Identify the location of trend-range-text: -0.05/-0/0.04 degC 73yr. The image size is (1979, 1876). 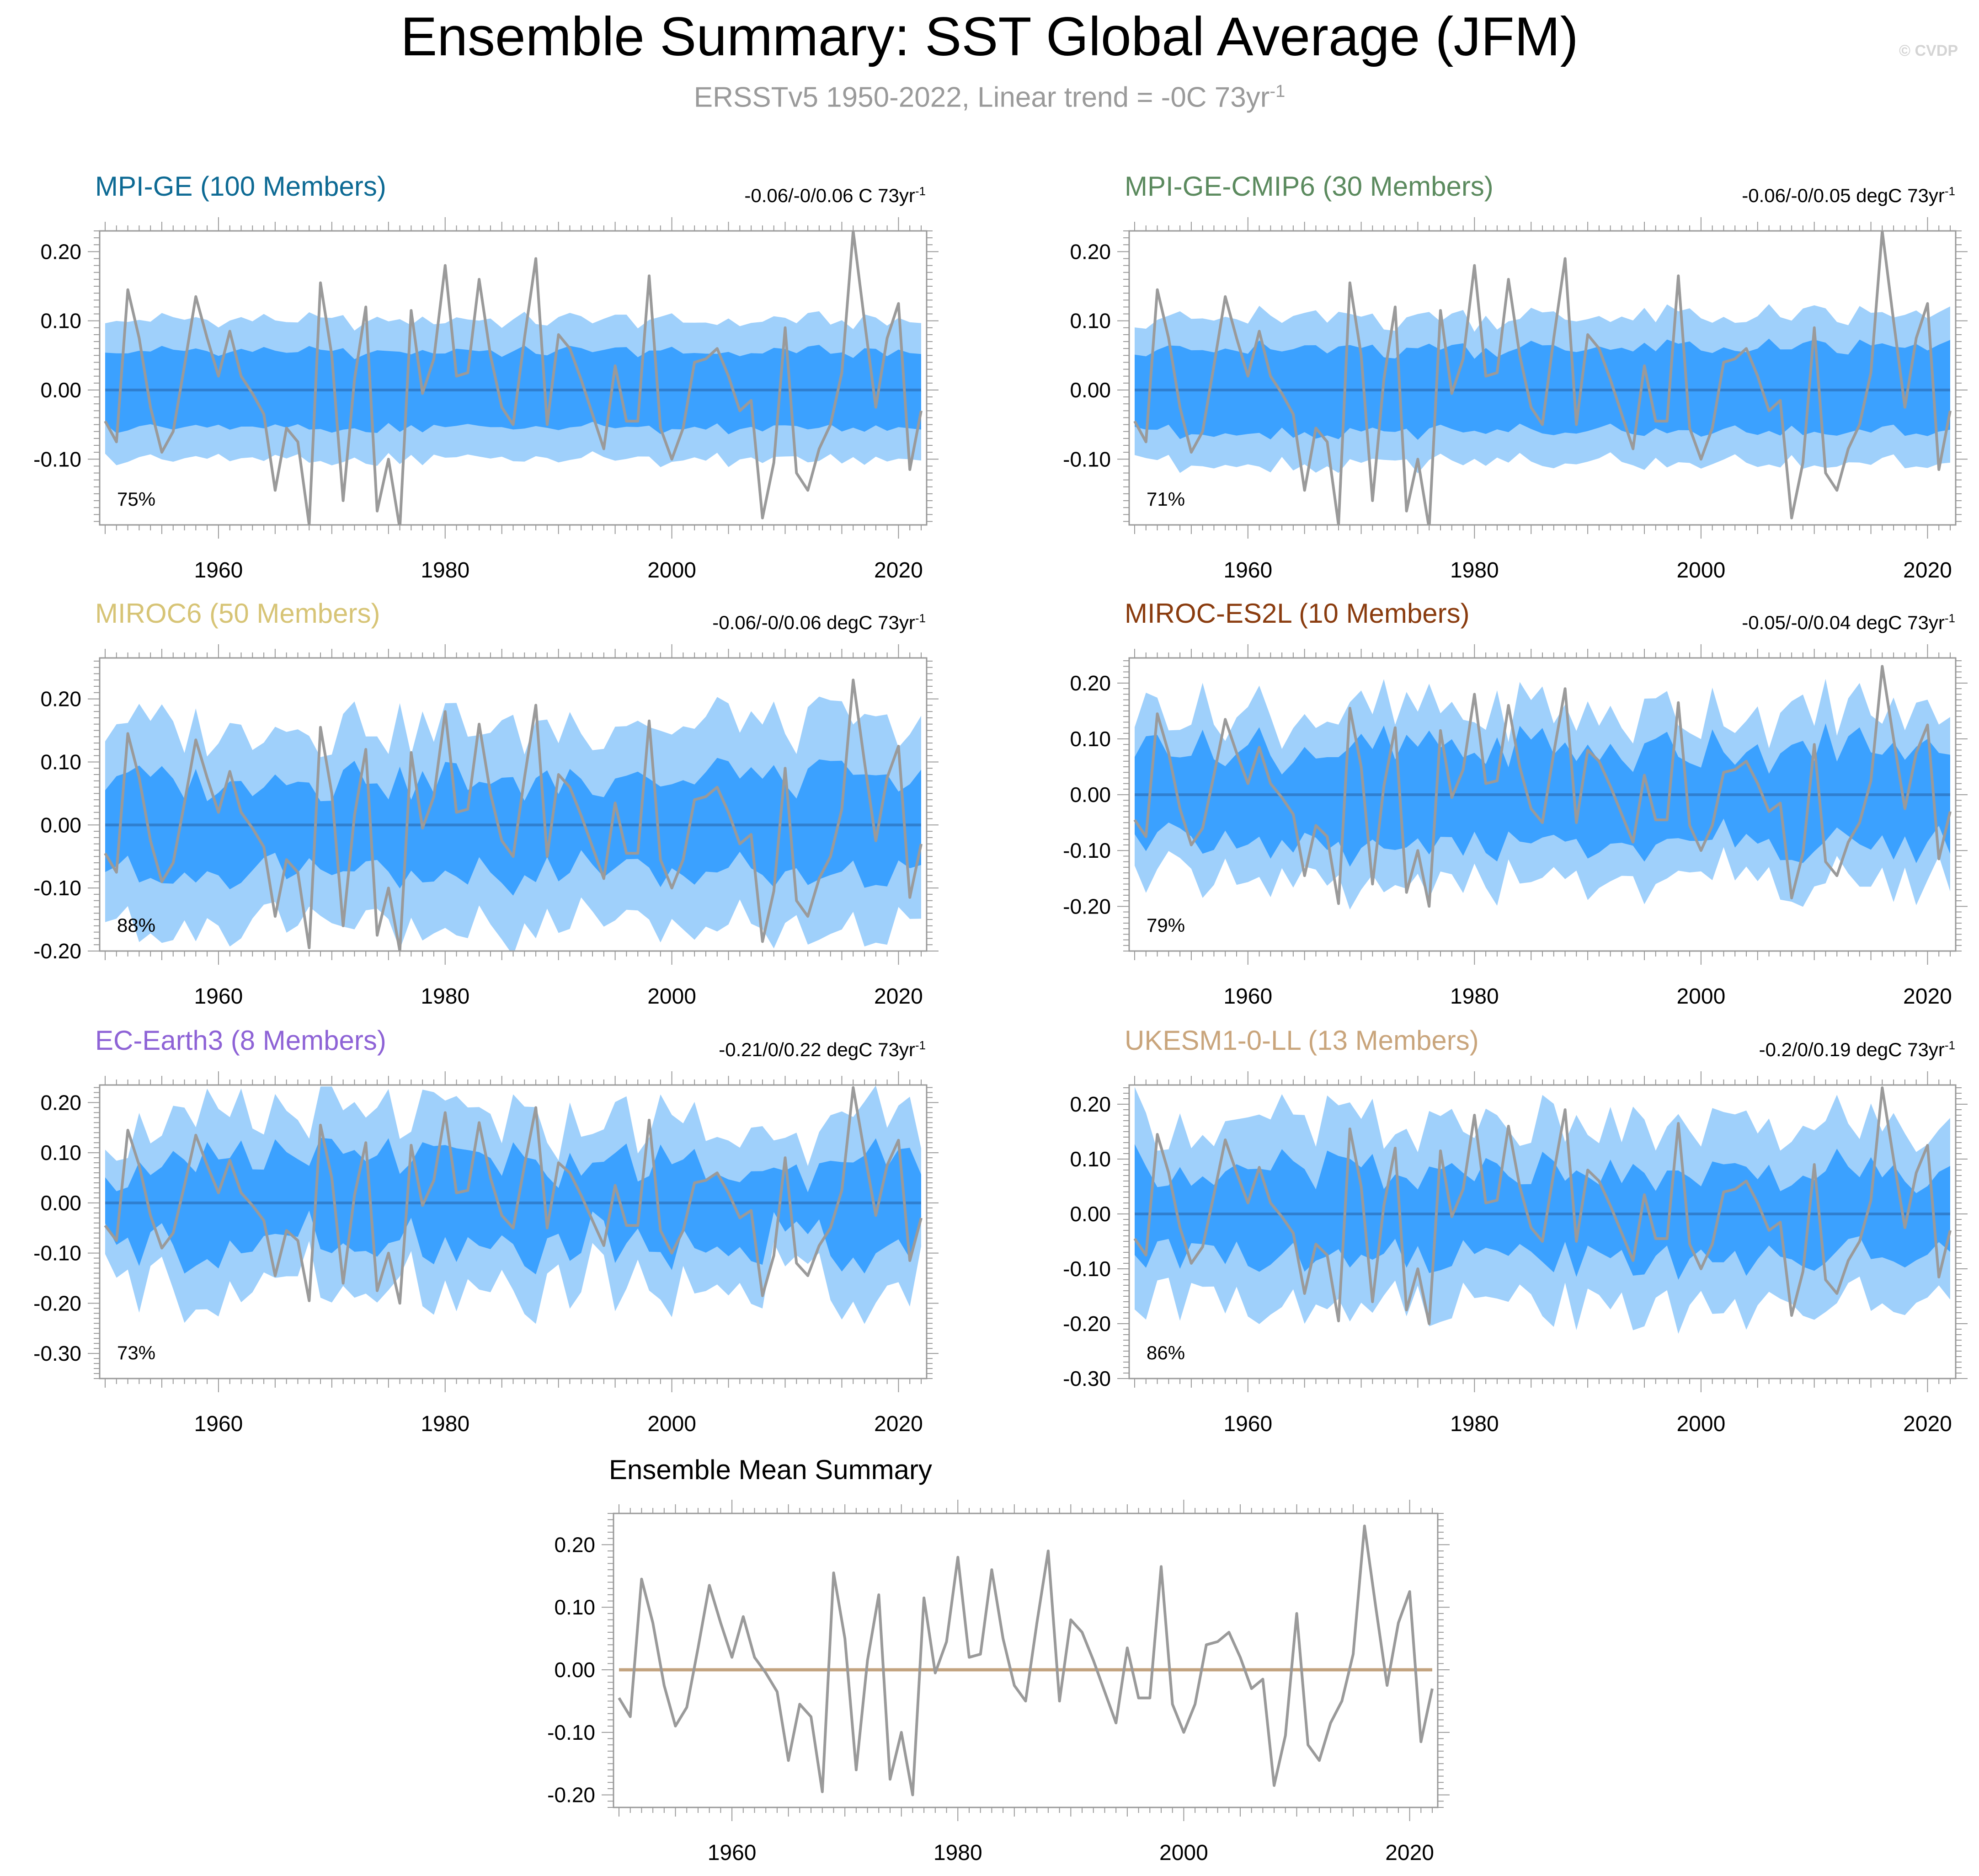
(1843, 622).